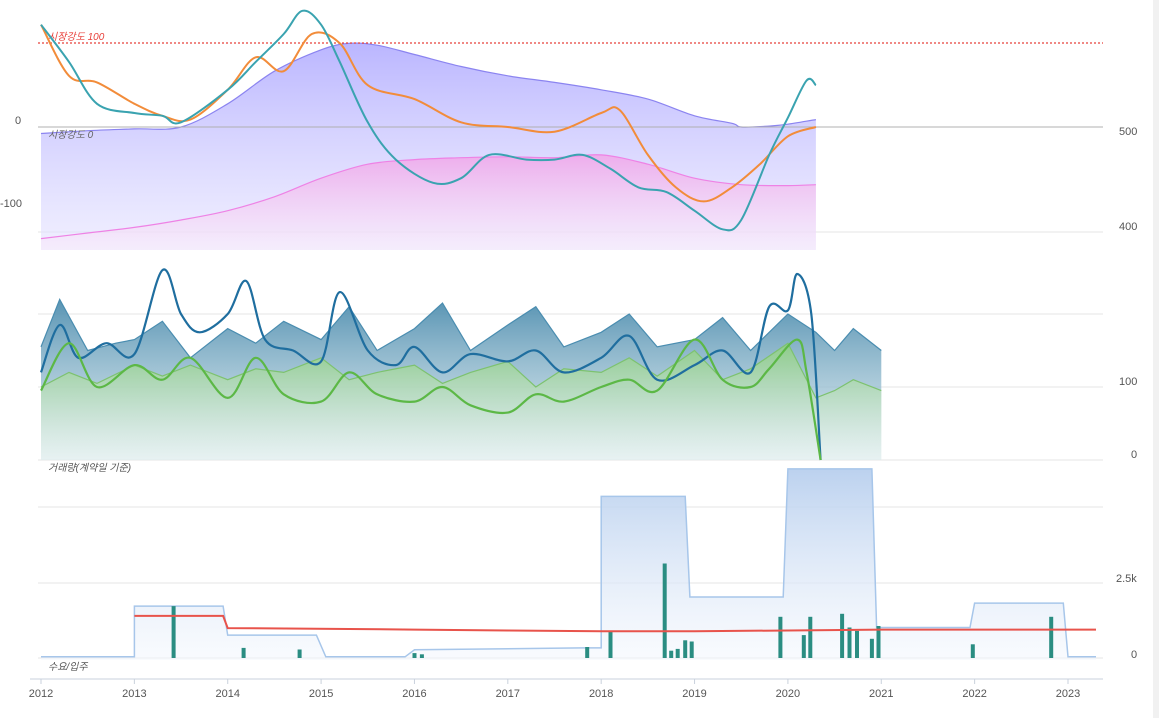 This screenshot has height=718, width=1159. I want to click on x-tick-label: 2021, so click(881, 694).